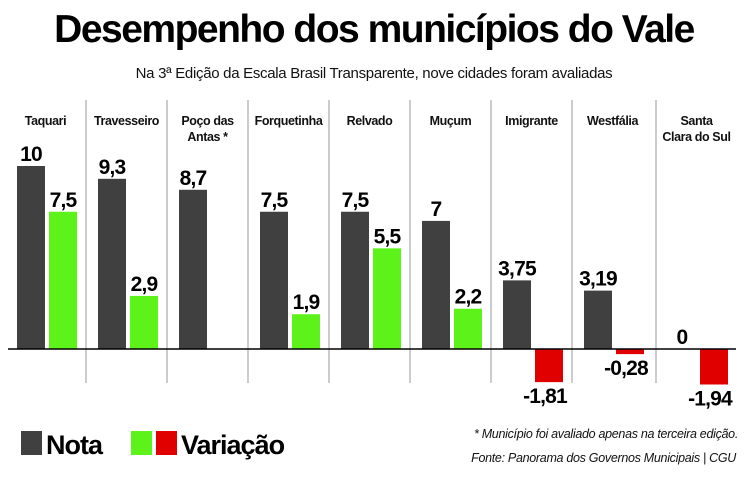  What do you see at coordinates (127, 121) in the screenshot?
I see `category-label: Travesseiro` at bounding box center [127, 121].